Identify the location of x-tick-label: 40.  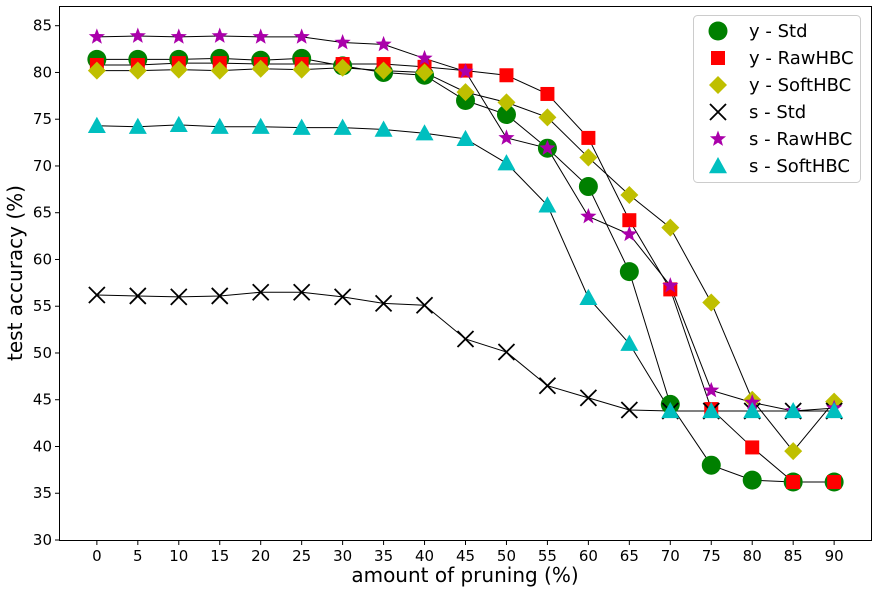
(424, 556).